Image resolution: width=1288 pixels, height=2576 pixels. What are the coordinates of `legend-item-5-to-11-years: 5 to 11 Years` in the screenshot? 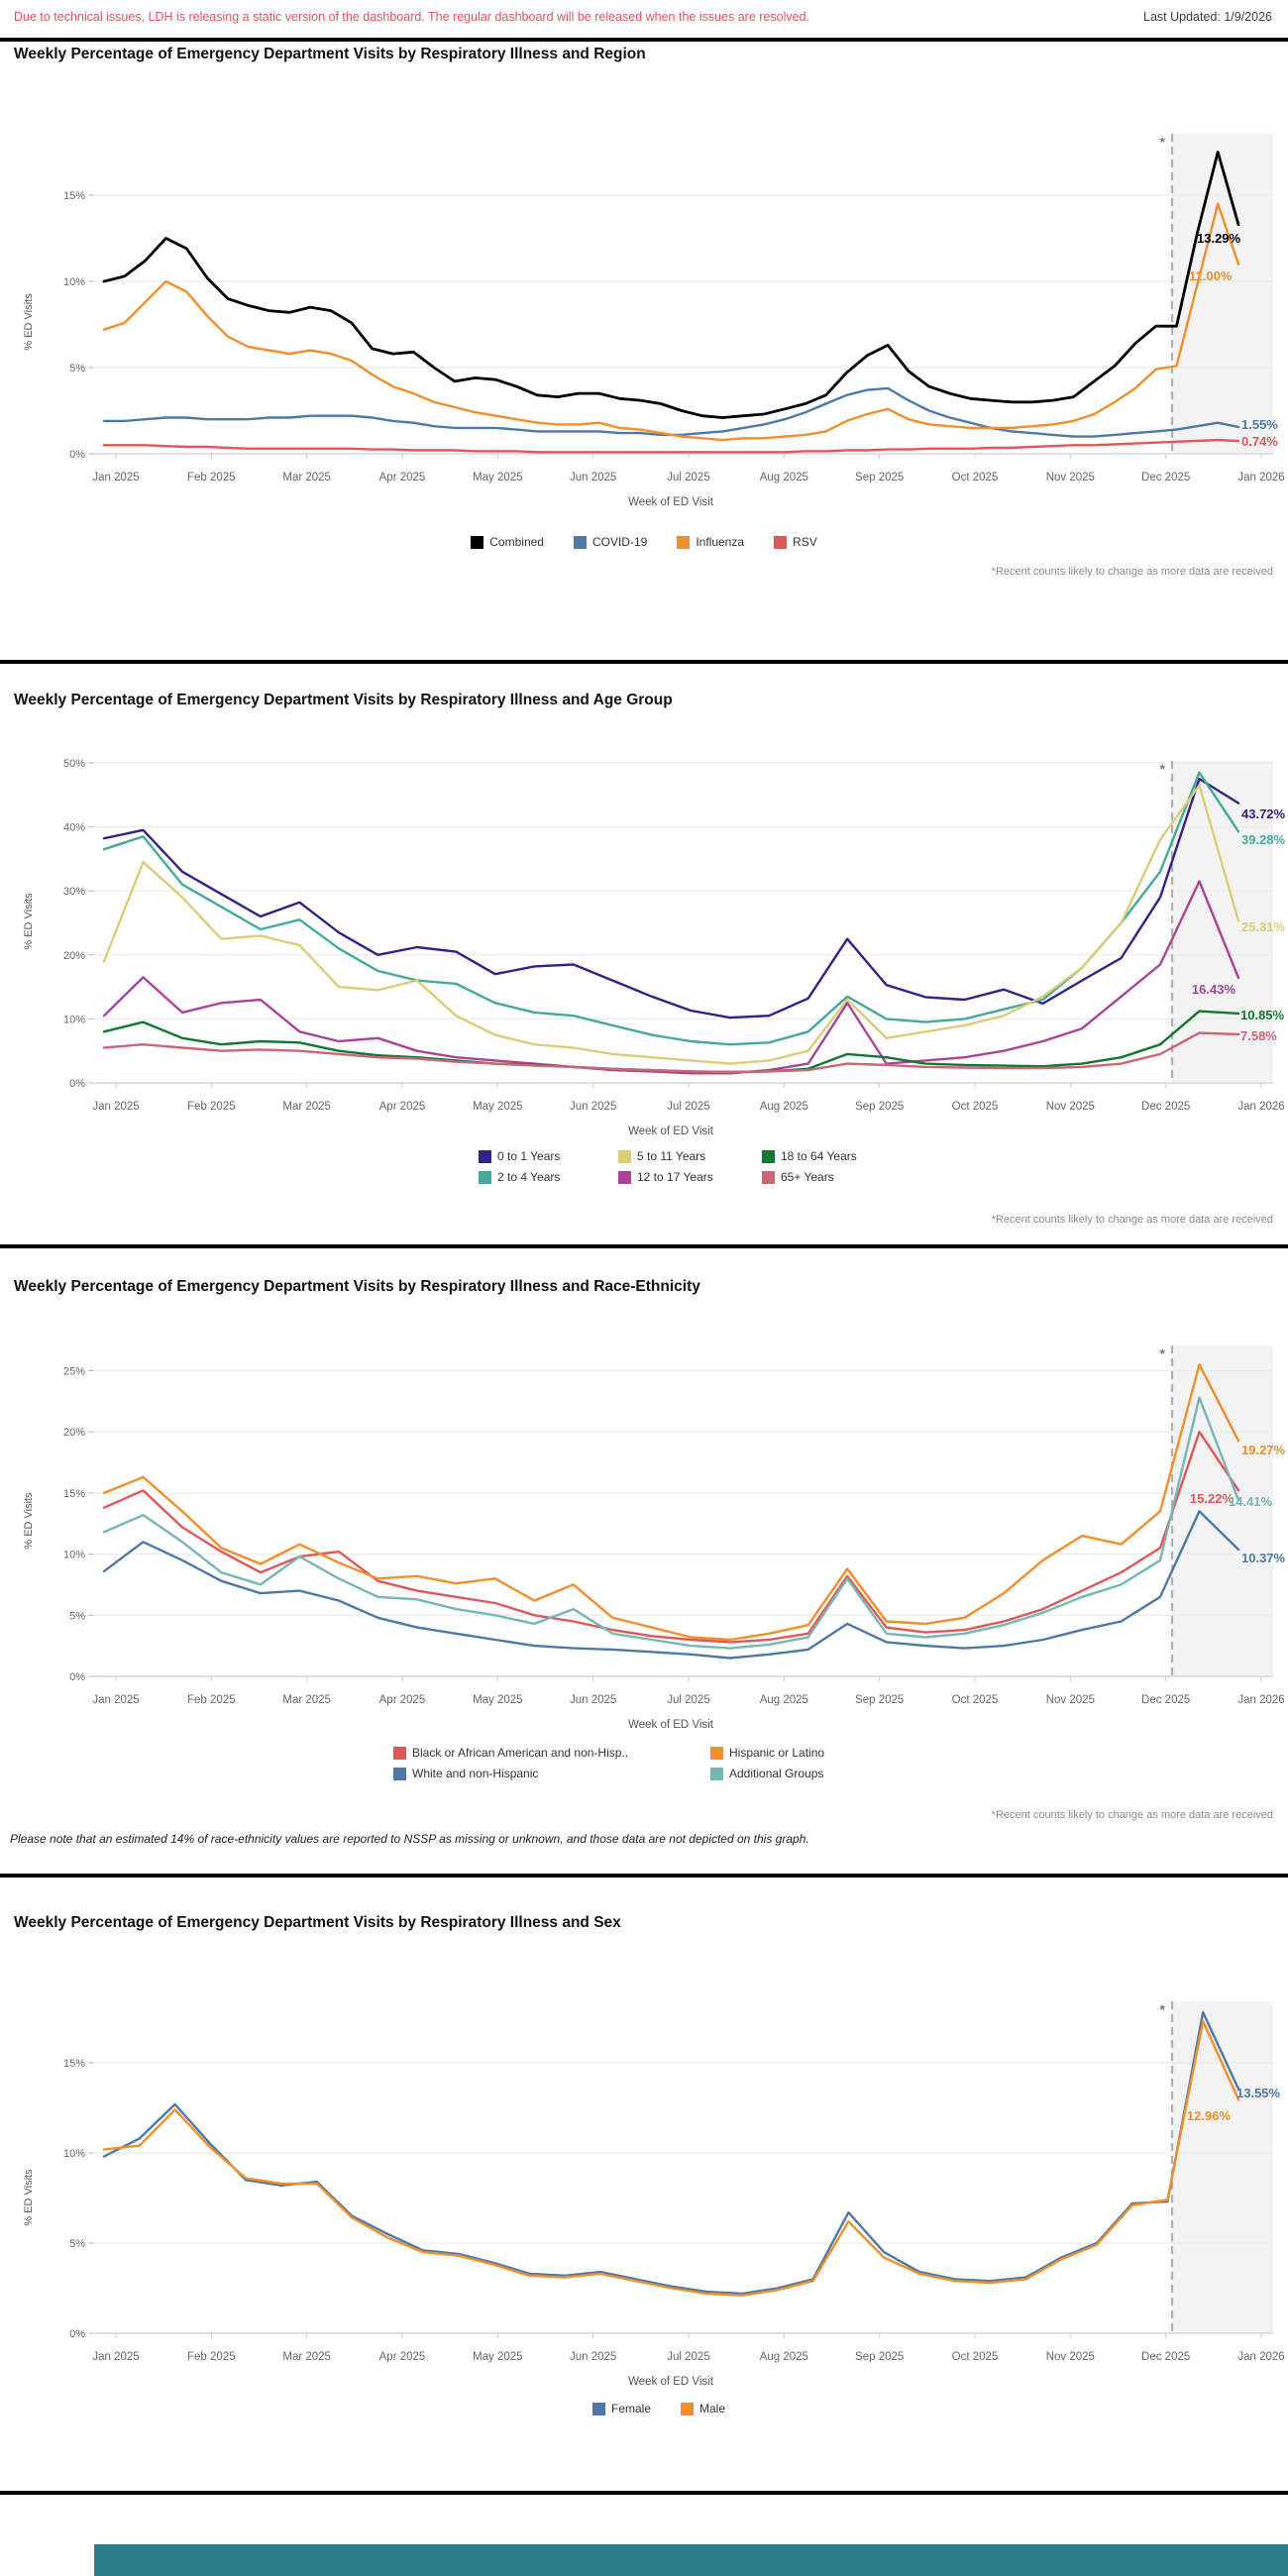 It's located at (690, 1156).